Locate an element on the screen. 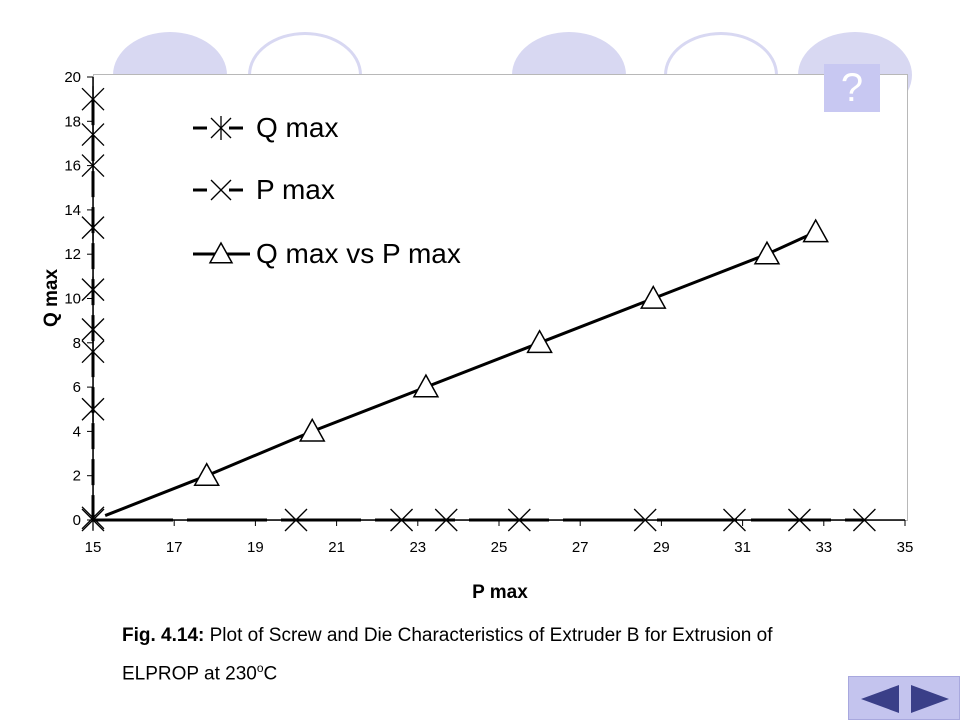 This screenshot has height=720, width=960. y-tick-label: 18 is located at coordinates (72, 121).